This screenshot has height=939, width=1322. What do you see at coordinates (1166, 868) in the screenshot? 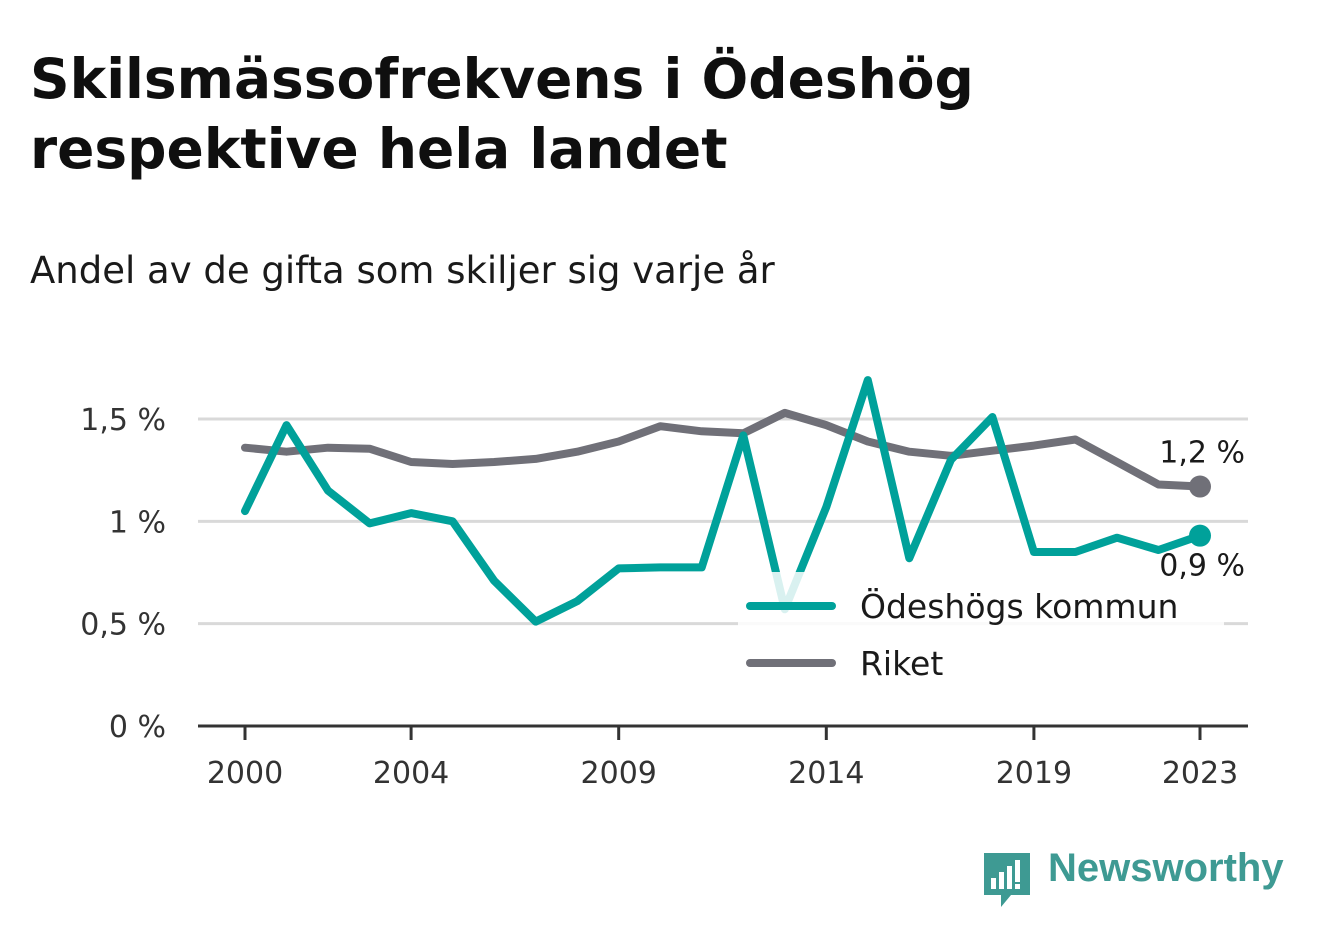
I see `brand-name: Newsworthy` at bounding box center [1166, 868].